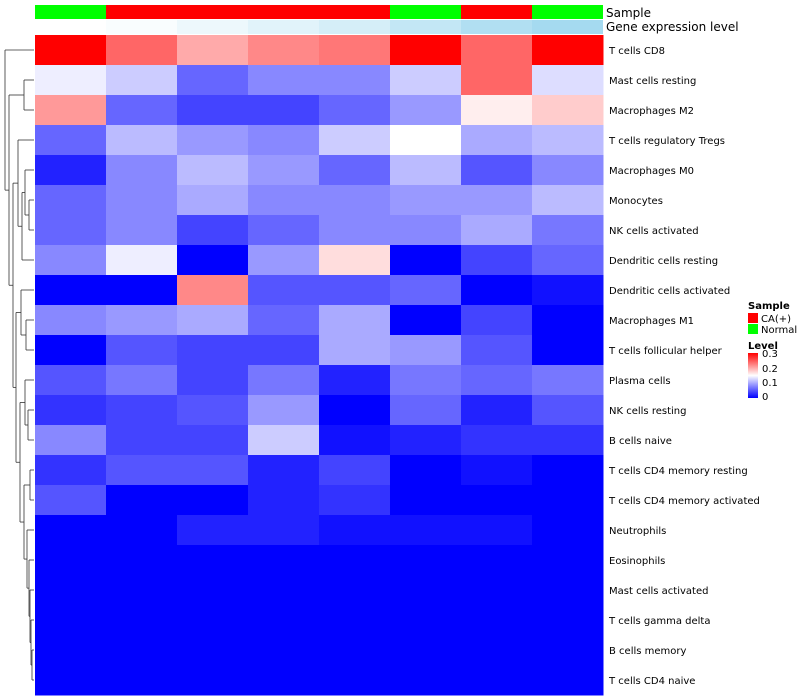  What do you see at coordinates (640, 441) in the screenshot?
I see `row-label: B cells naive` at bounding box center [640, 441].